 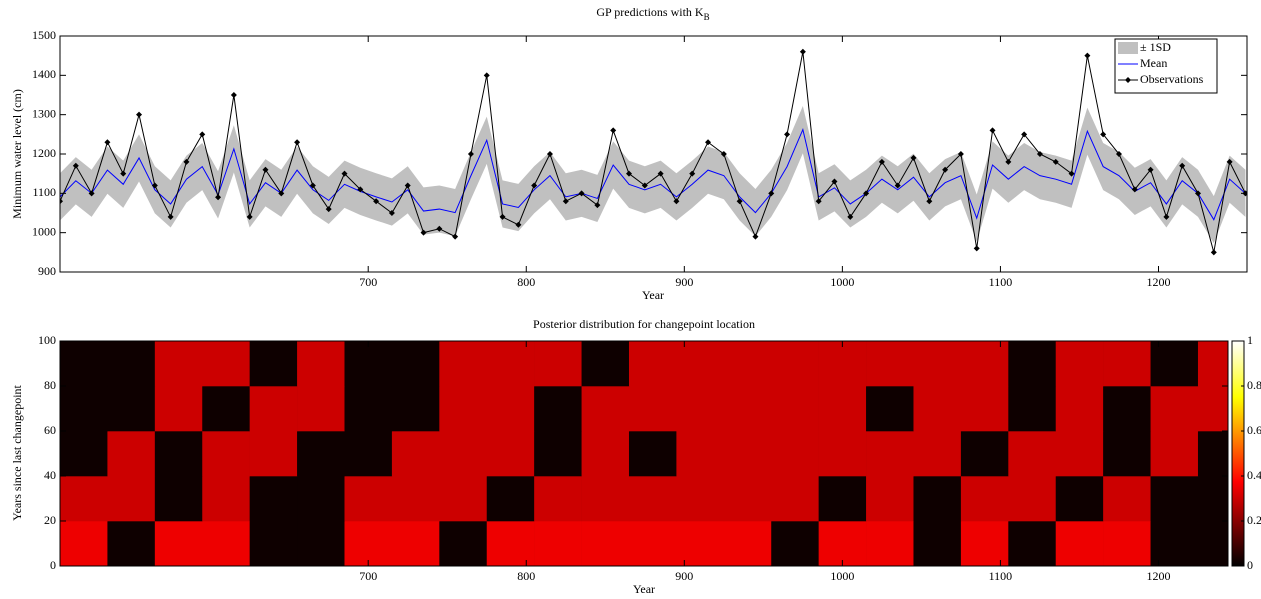 I want to click on x-tick-label: 1000, so click(x=842, y=282).